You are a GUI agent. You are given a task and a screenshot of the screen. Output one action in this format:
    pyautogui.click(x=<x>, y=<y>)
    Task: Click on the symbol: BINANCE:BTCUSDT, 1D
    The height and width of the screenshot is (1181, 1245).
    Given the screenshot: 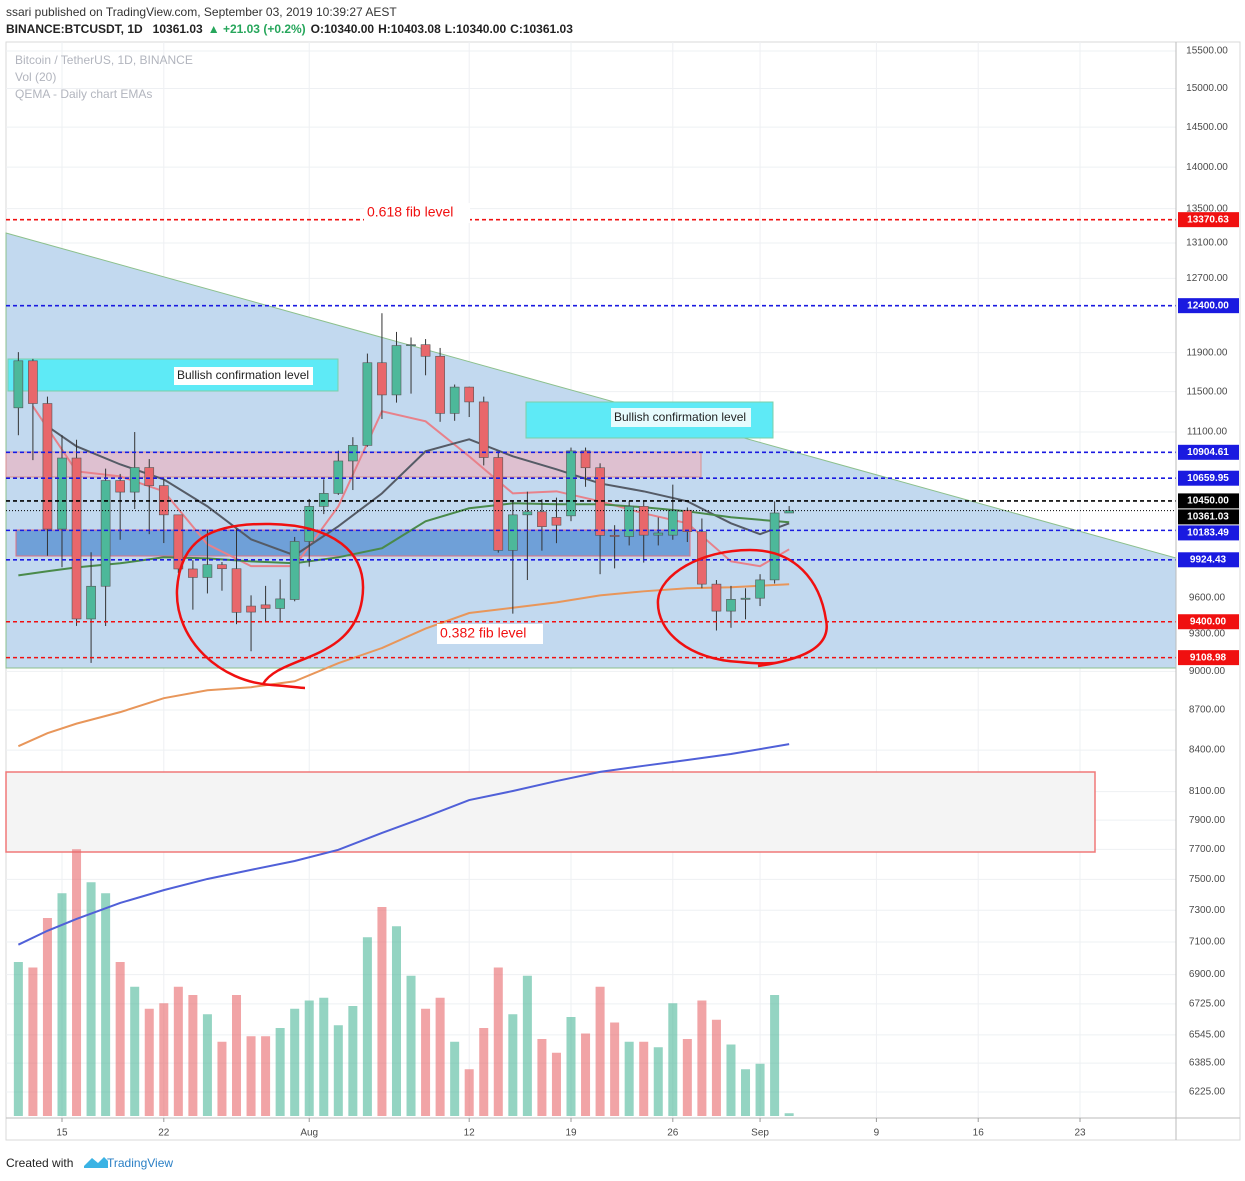 What is the action you would take?
    pyautogui.click(x=74, y=29)
    